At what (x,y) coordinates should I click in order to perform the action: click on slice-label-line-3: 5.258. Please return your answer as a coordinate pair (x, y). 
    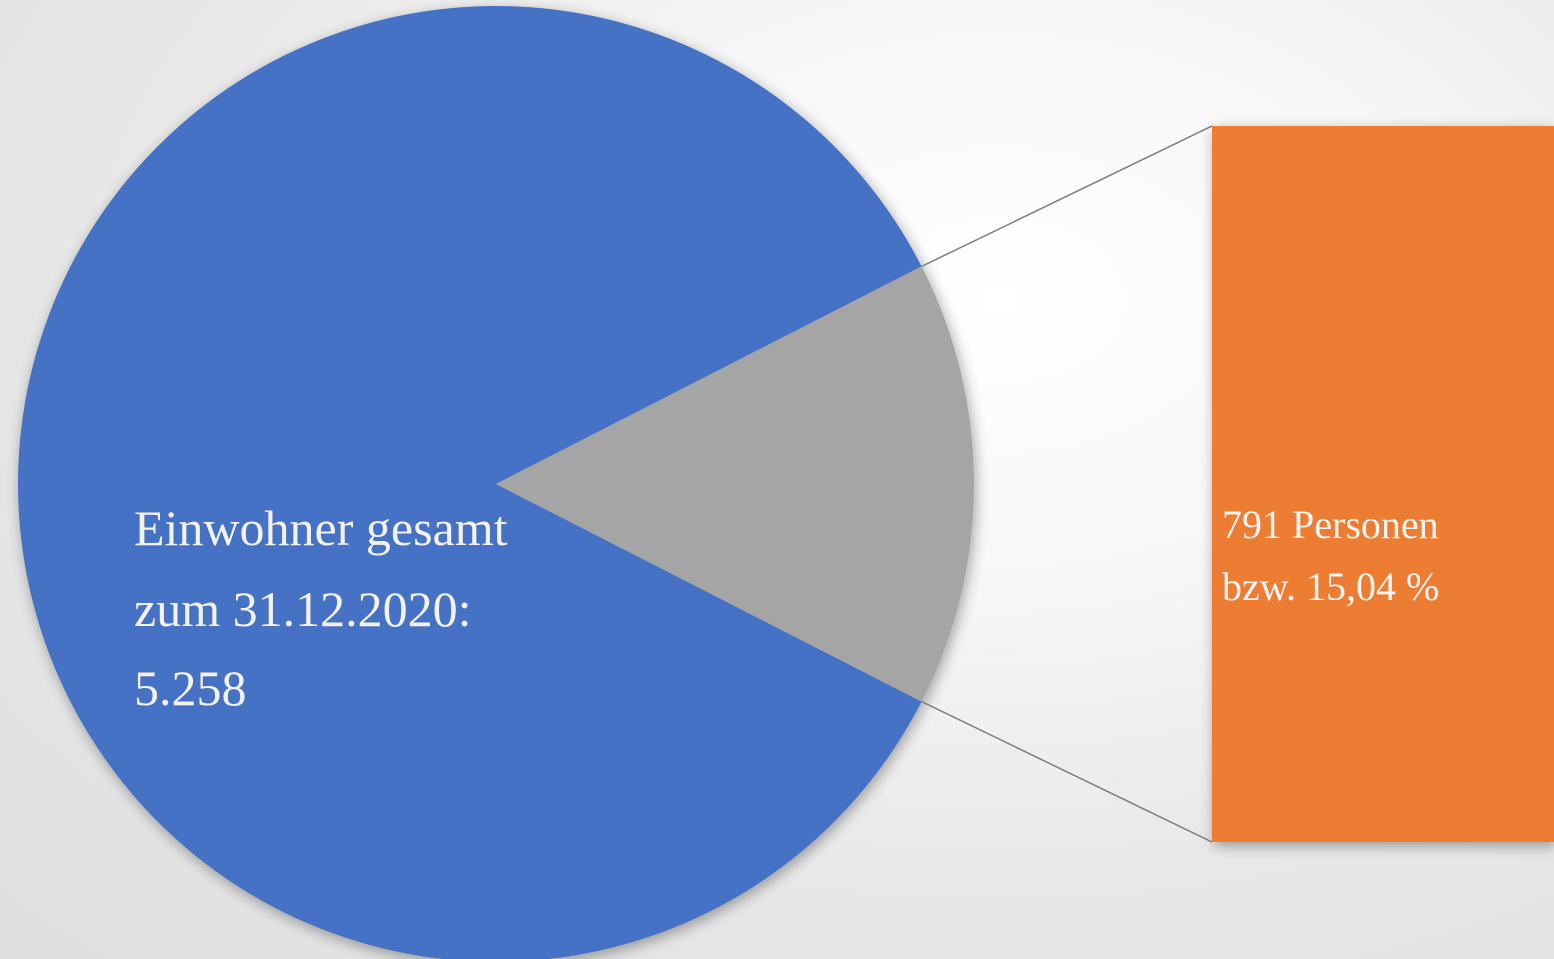
    Looking at the image, I should click on (190, 688).